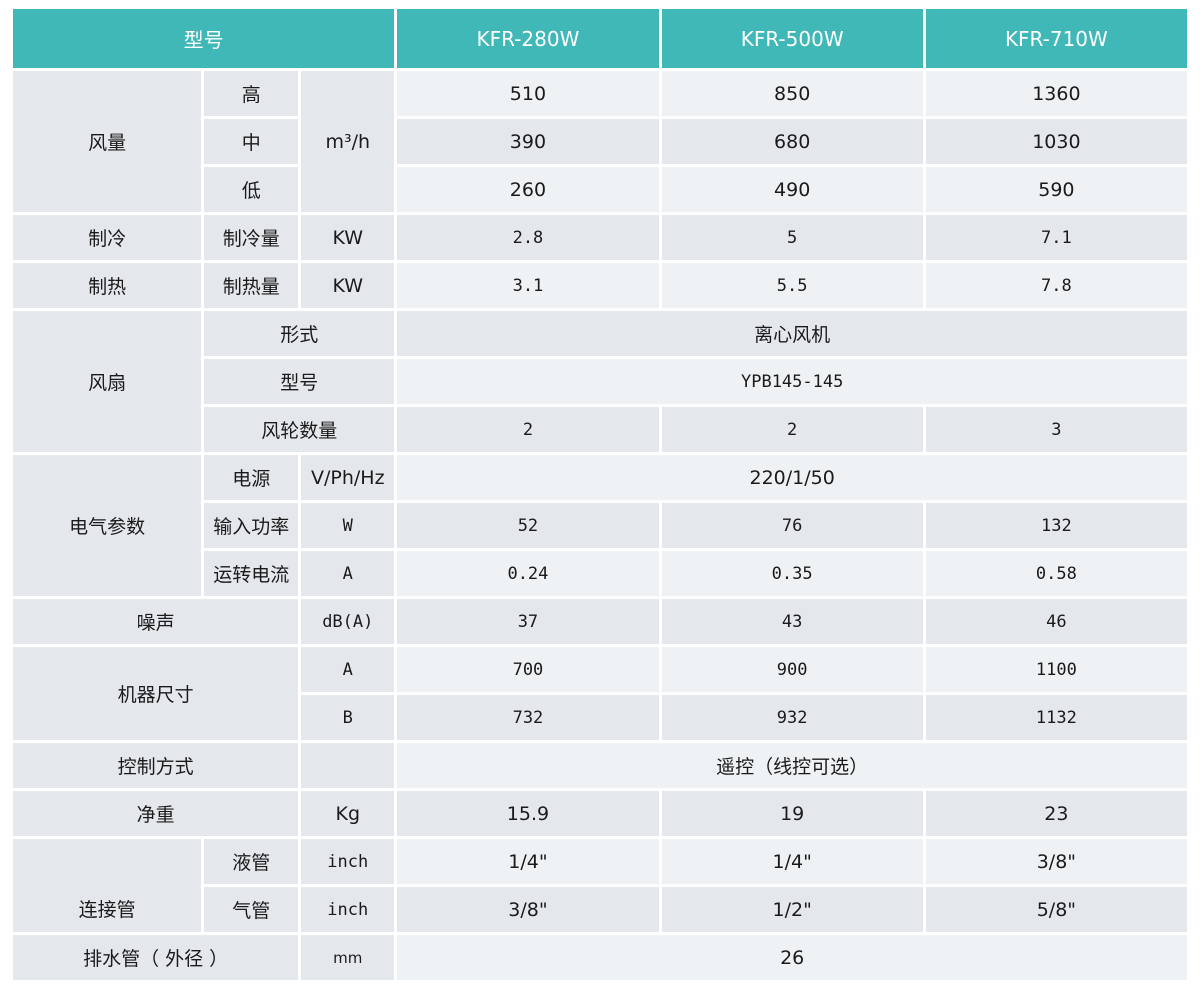 The height and width of the screenshot is (1005, 1200). I want to click on value-cell: 220/1/50, so click(792, 477).